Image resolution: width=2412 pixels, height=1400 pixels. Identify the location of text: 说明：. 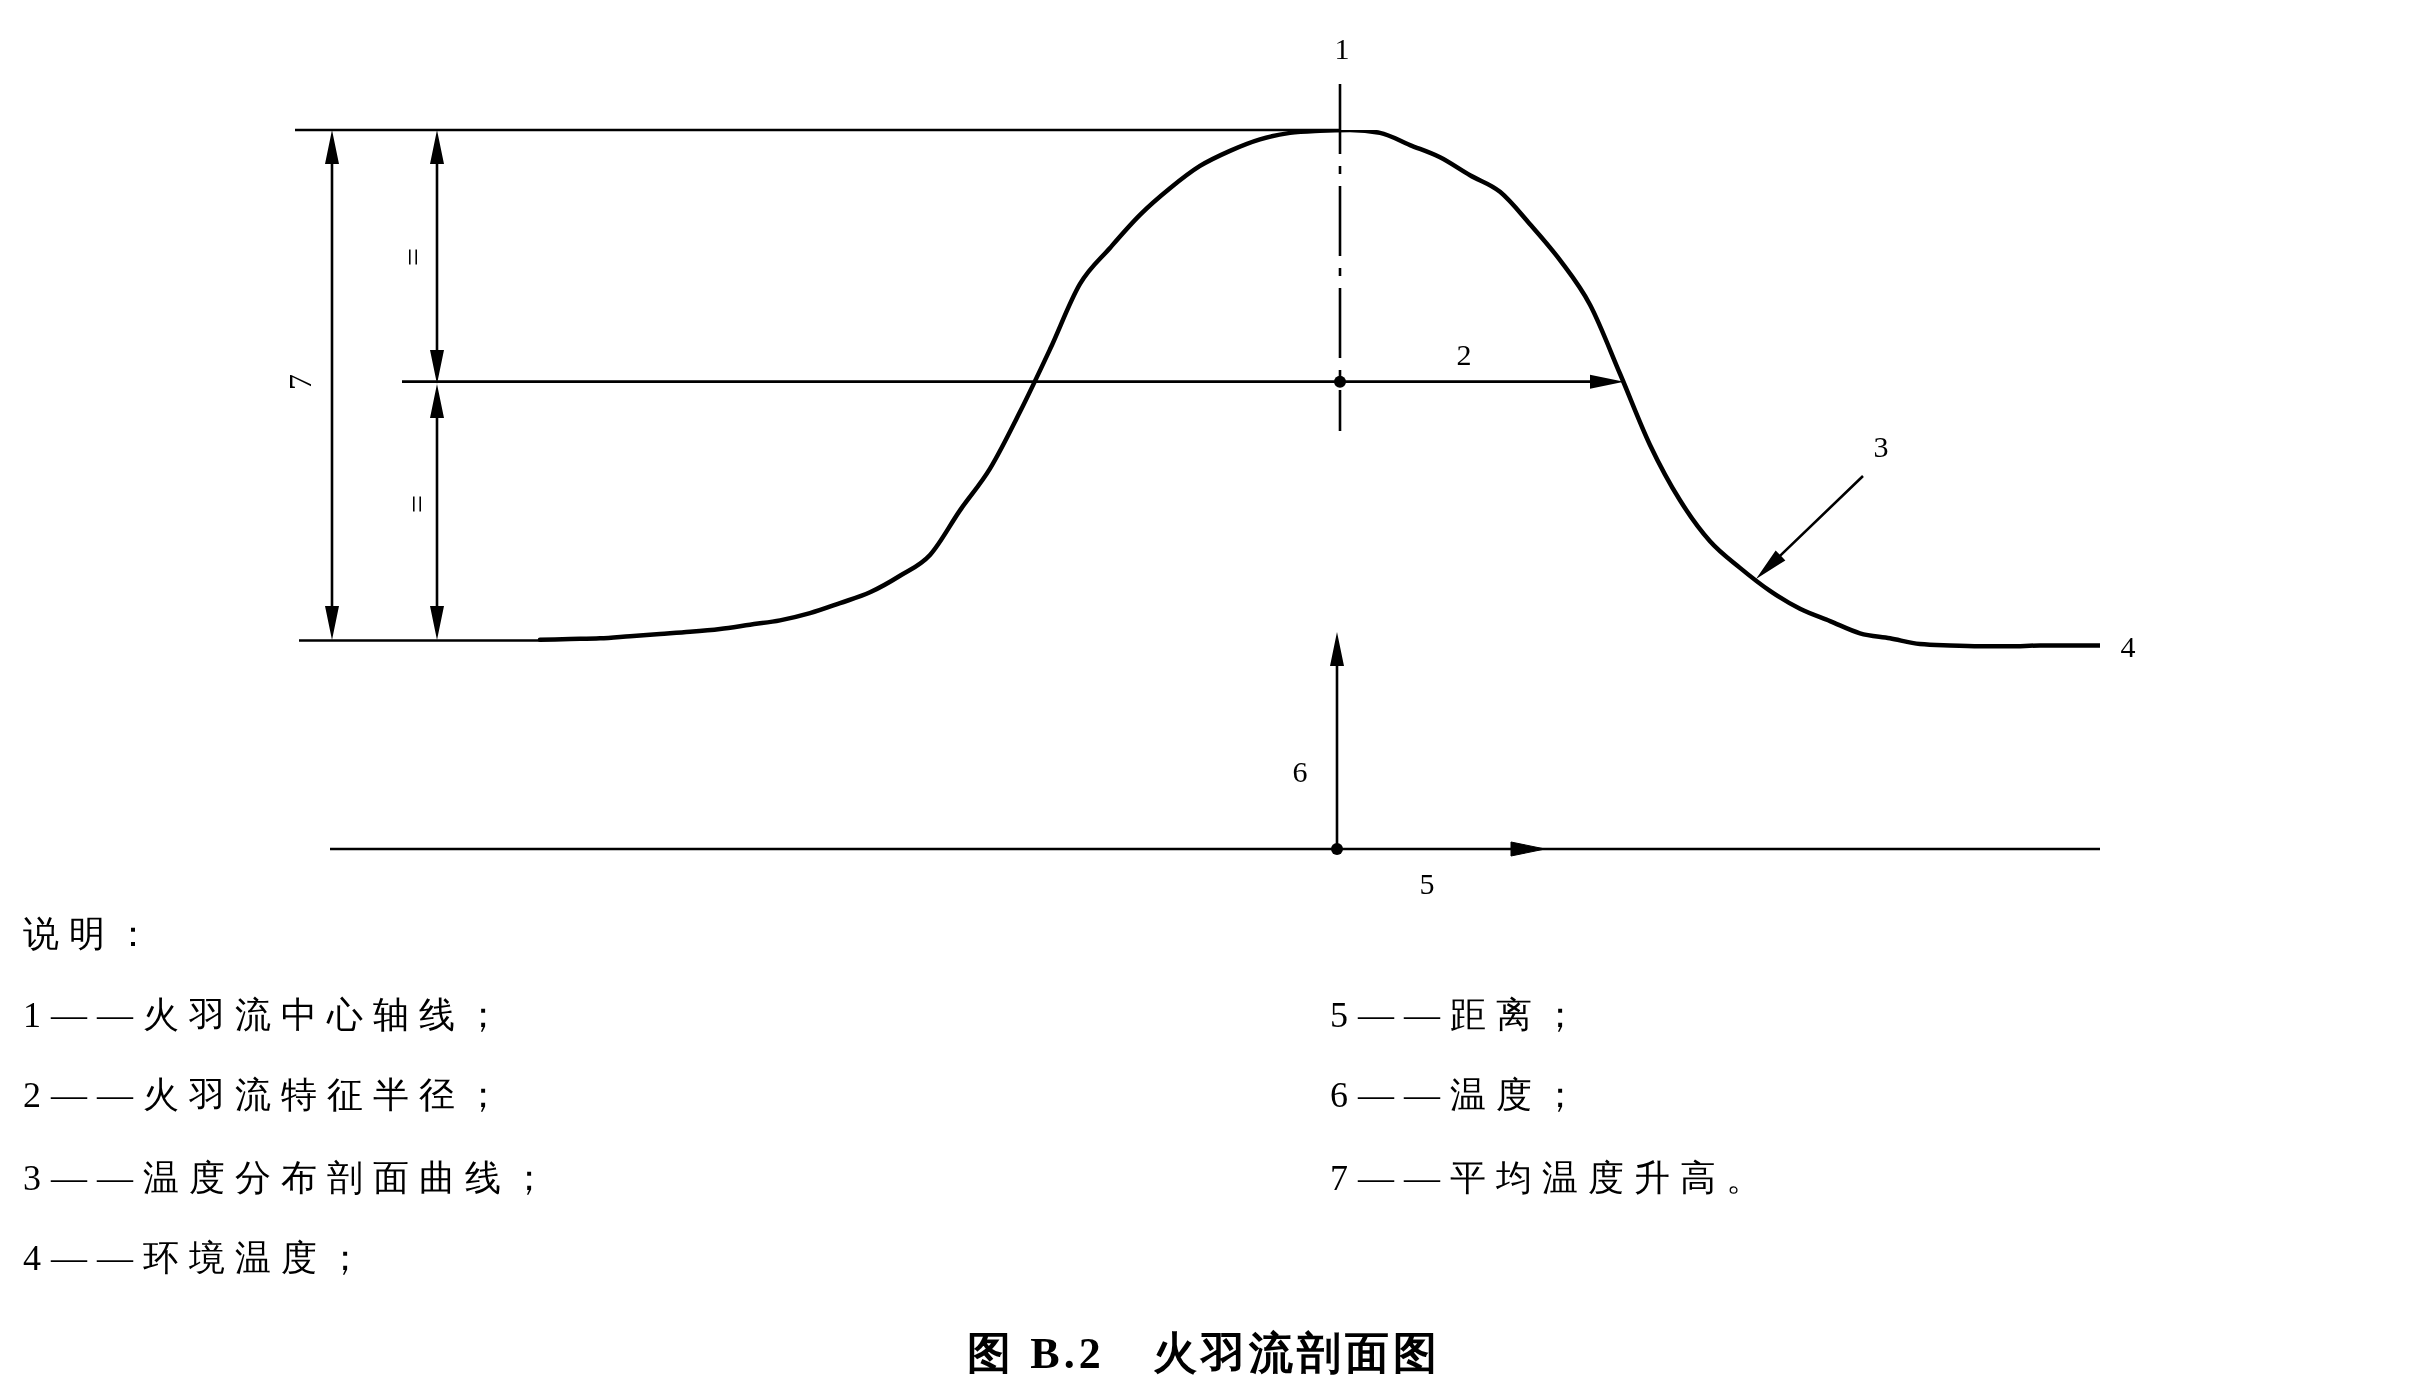
(92, 934).